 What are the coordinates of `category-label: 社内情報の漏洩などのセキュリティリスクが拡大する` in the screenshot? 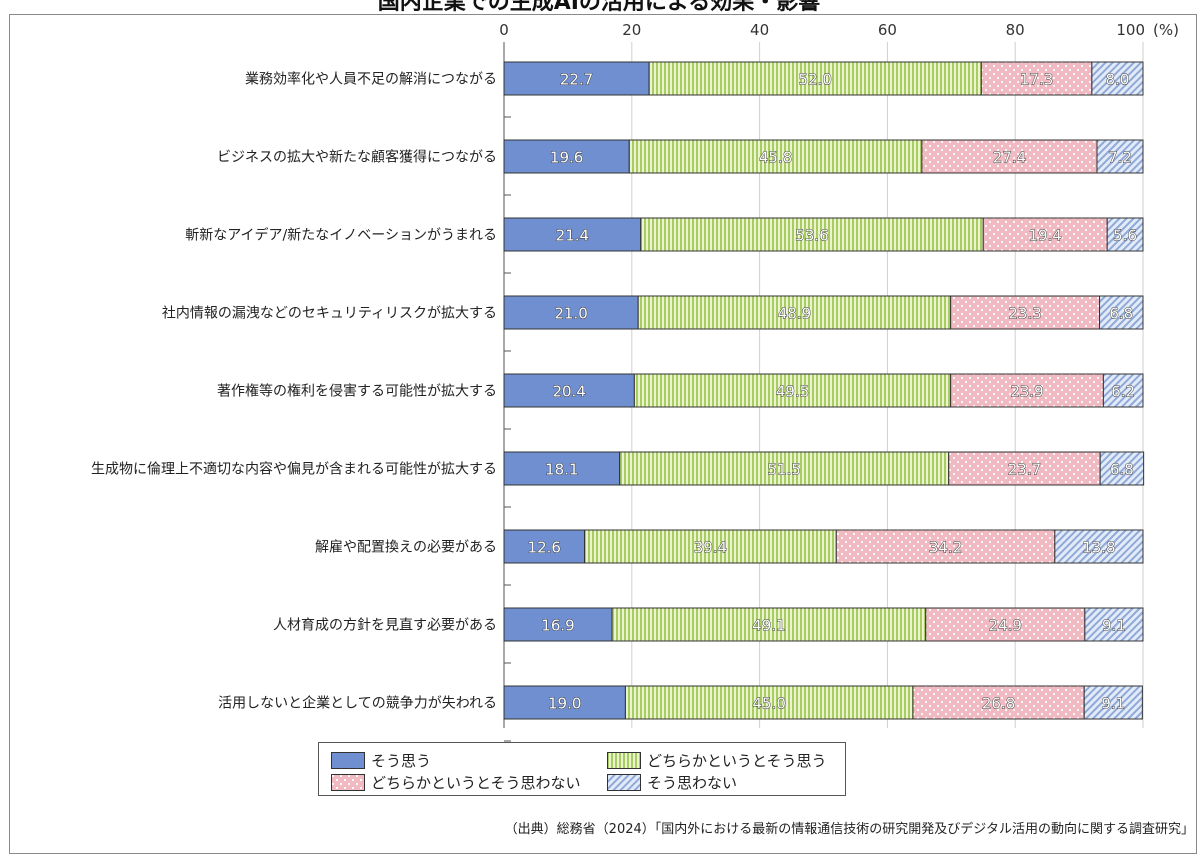 It's located at (329, 314).